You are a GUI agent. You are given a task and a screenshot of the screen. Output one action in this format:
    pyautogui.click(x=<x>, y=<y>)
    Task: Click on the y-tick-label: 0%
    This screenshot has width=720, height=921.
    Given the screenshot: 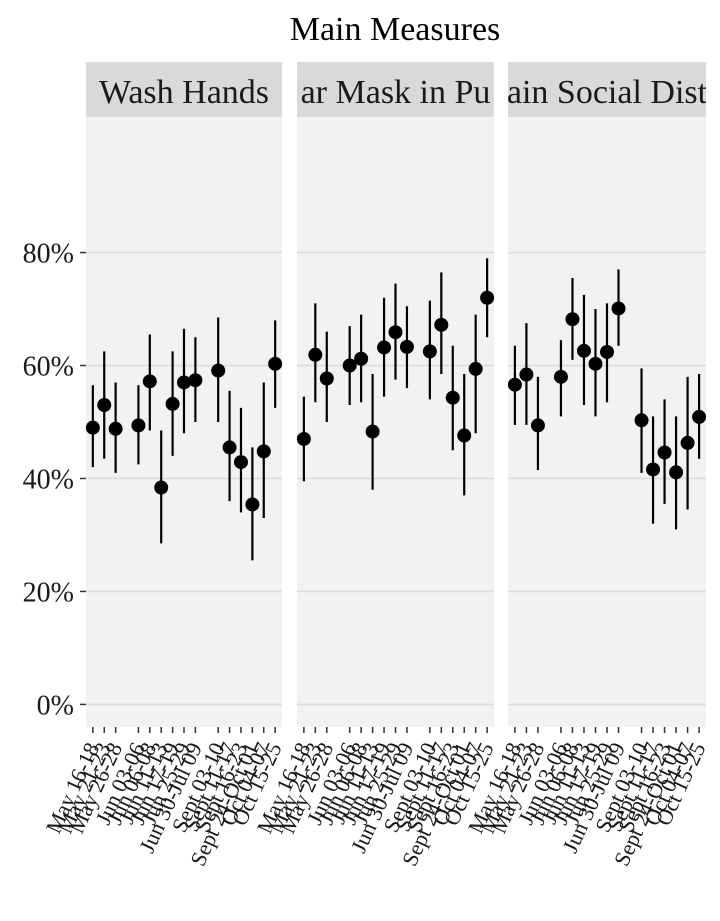 What is the action you would take?
    pyautogui.click(x=55, y=705)
    